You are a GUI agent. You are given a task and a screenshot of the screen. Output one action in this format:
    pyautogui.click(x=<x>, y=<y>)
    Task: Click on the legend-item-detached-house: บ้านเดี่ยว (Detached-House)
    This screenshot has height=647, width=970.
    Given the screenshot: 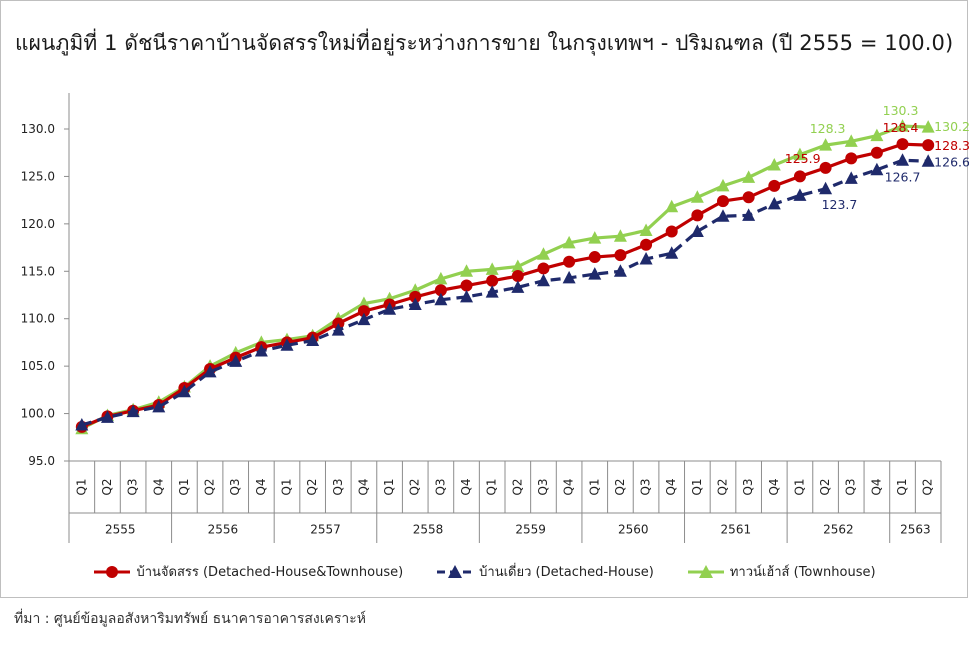 What is the action you would take?
    pyautogui.click(x=545, y=571)
    